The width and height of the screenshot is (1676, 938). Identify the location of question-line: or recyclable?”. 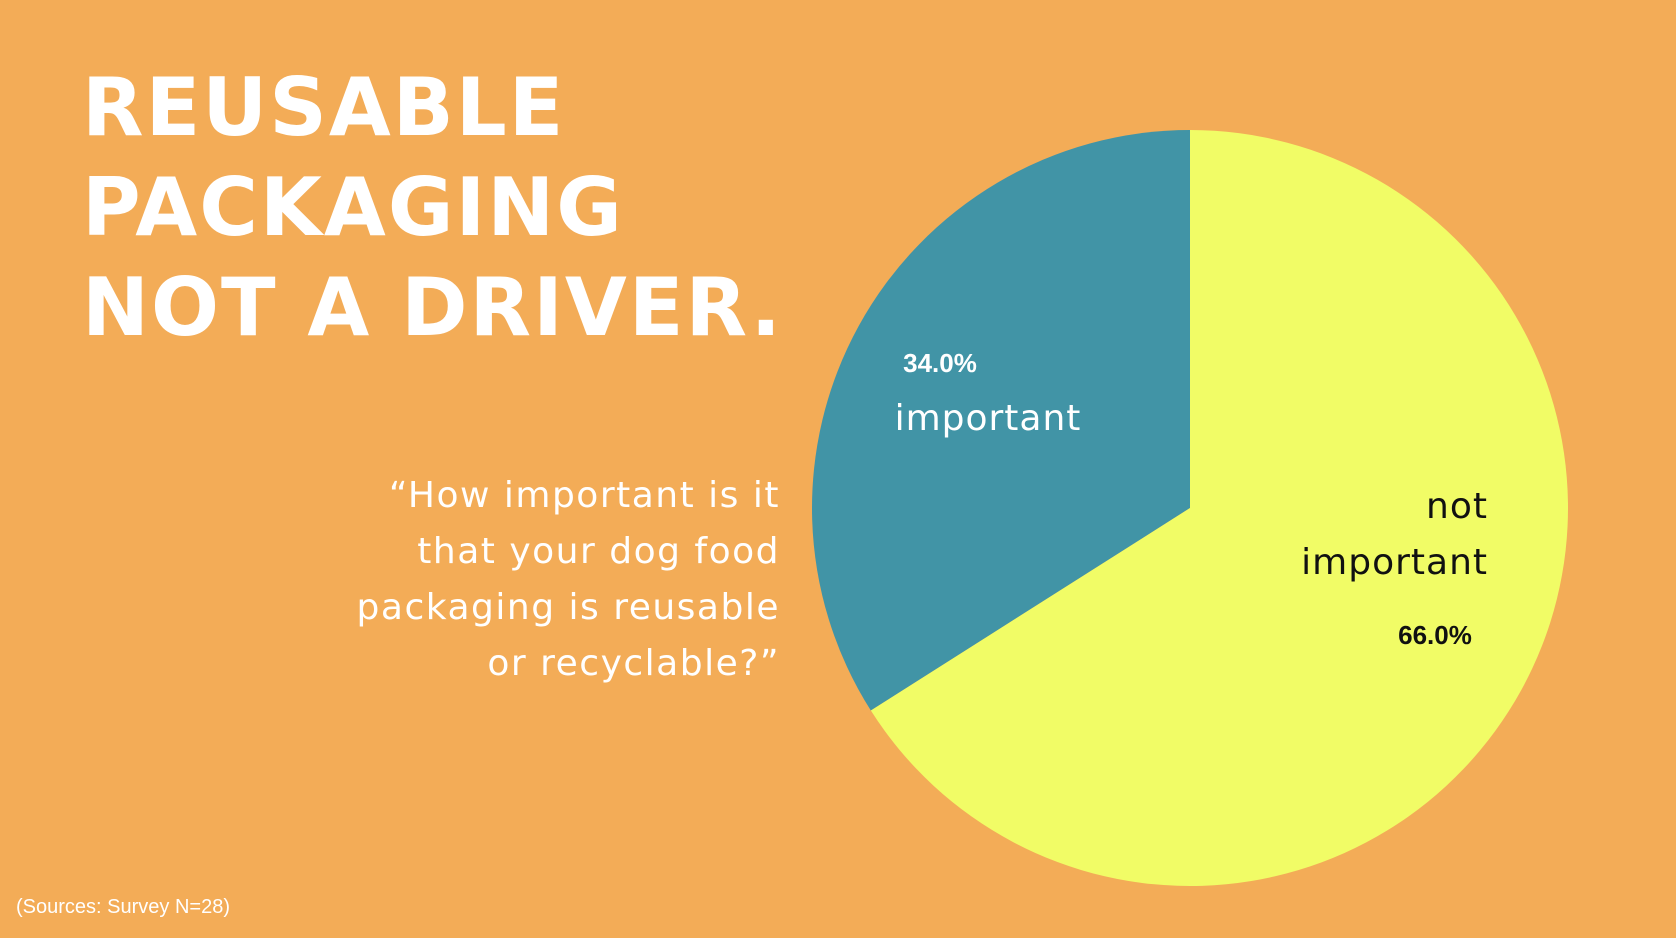
(633, 663).